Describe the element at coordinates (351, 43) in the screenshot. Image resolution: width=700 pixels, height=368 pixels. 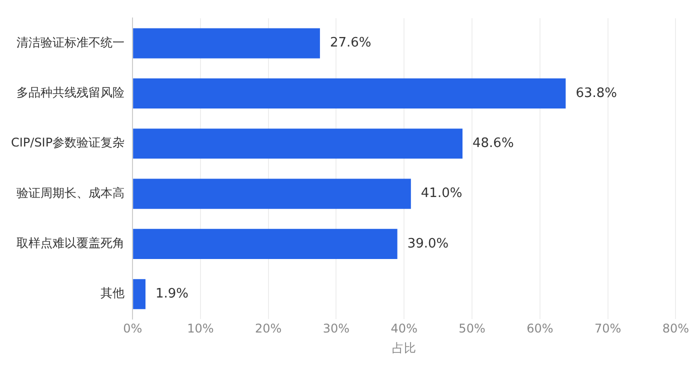
I see `data-label: 27.6%` at that location.